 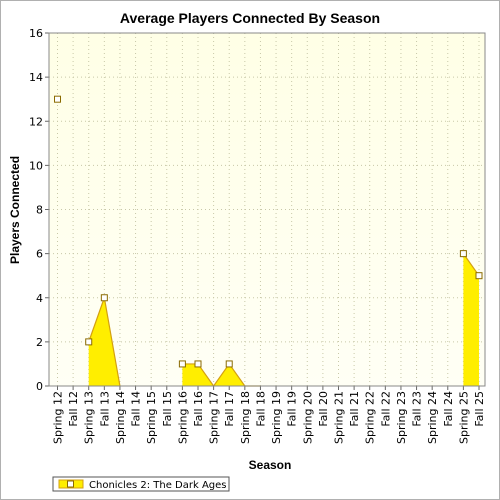 What do you see at coordinates (471, 319) in the screenshot?
I see `series-area` at bounding box center [471, 319].